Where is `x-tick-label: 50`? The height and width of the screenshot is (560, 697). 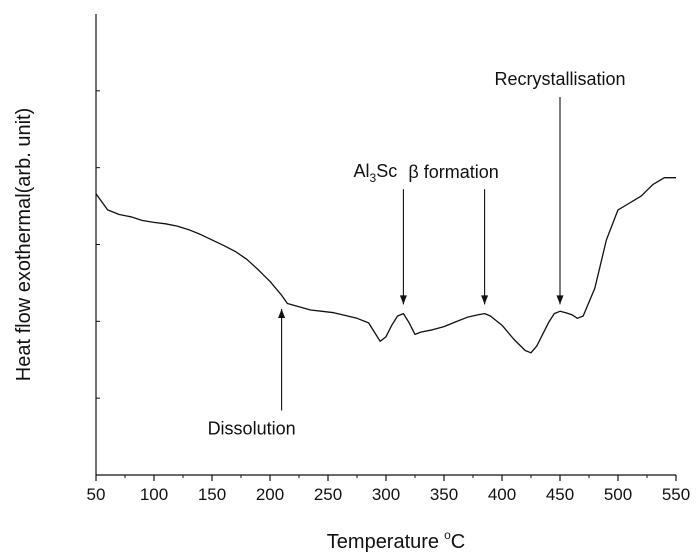 x-tick-label: 50 is located at coordinates (96, 494).